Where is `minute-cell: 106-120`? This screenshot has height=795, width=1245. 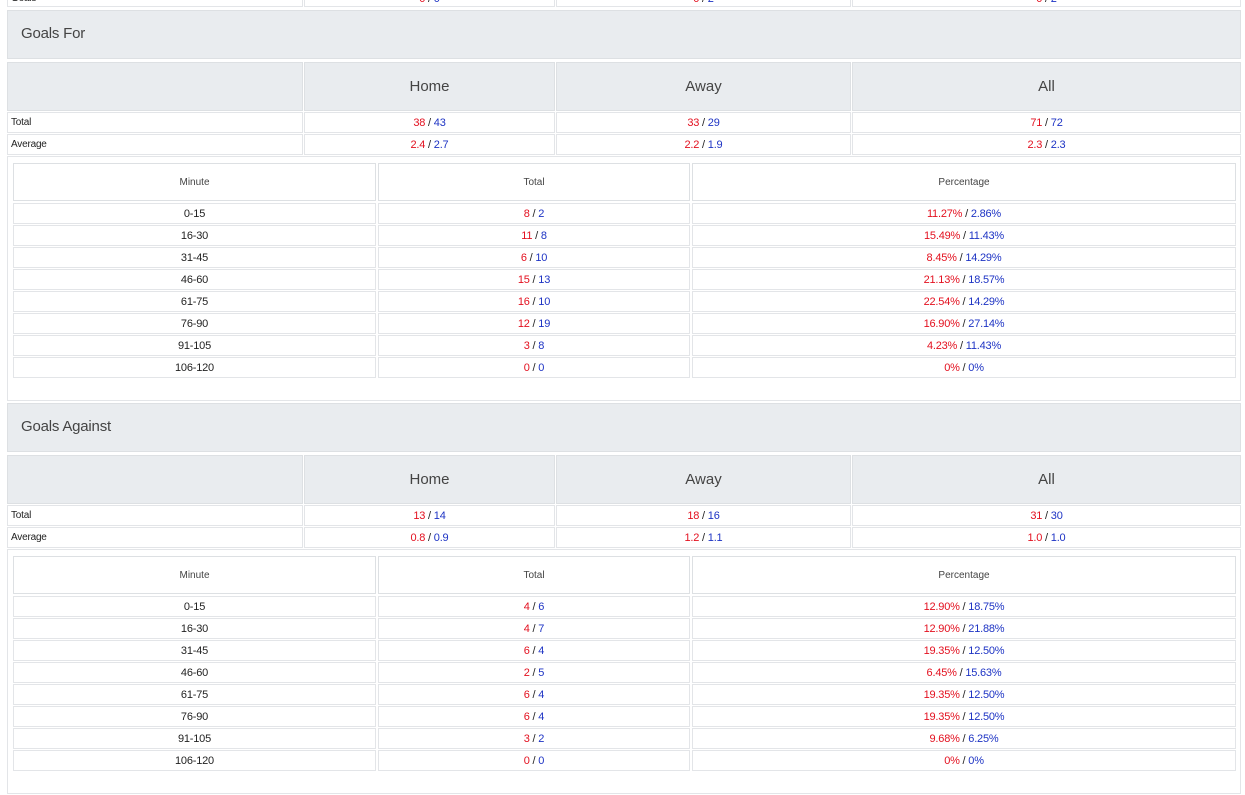 minute-cell: 106-120 is located at coordinates (194, 760).